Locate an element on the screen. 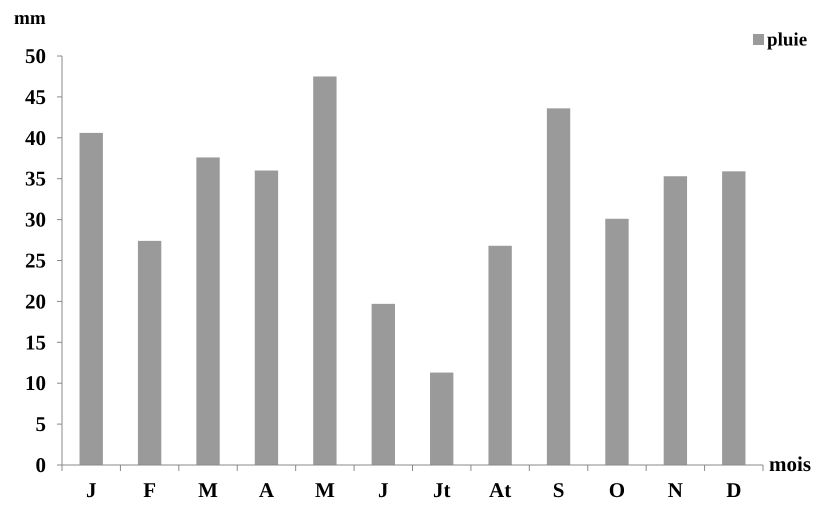 This screenshot has width=823, height=511. x-axis-title: mois is located at coordinates (790, 464).